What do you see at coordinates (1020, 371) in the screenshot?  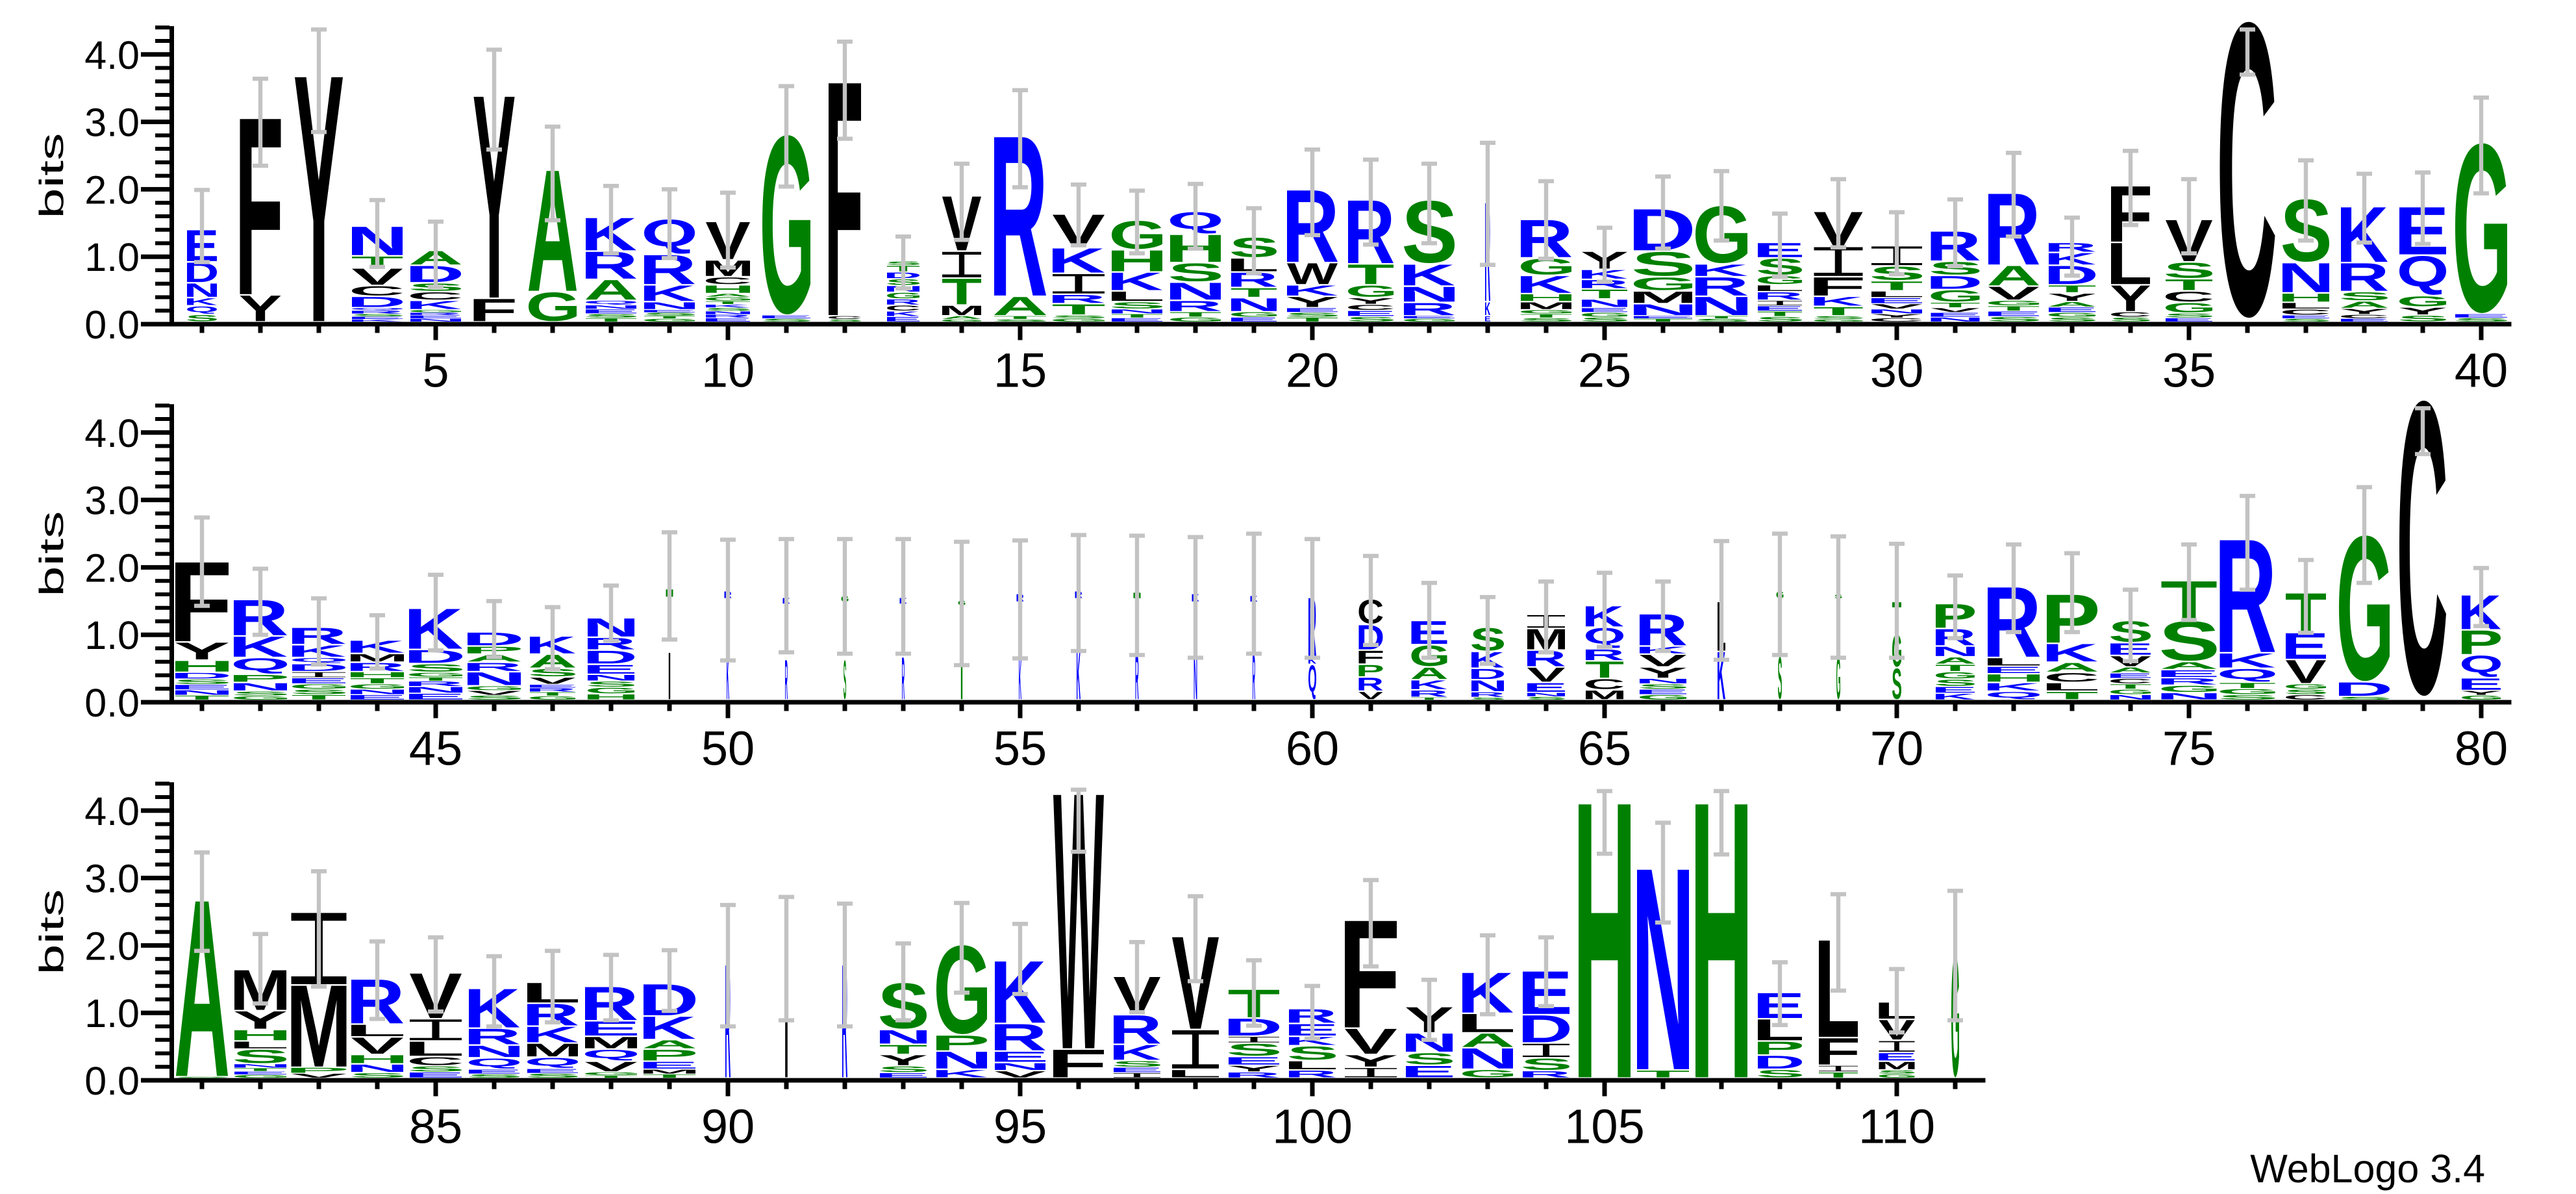 I see `svg-text: 15` at bounding box center [1020, 371].